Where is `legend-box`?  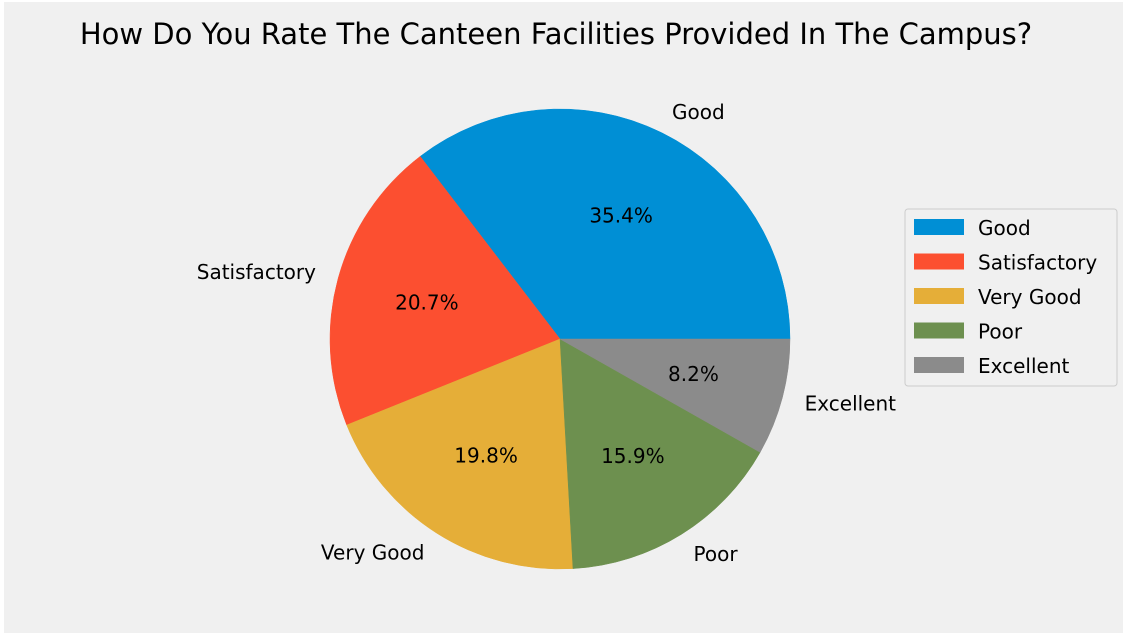 legend-box is located at coordinates (1011, 297).